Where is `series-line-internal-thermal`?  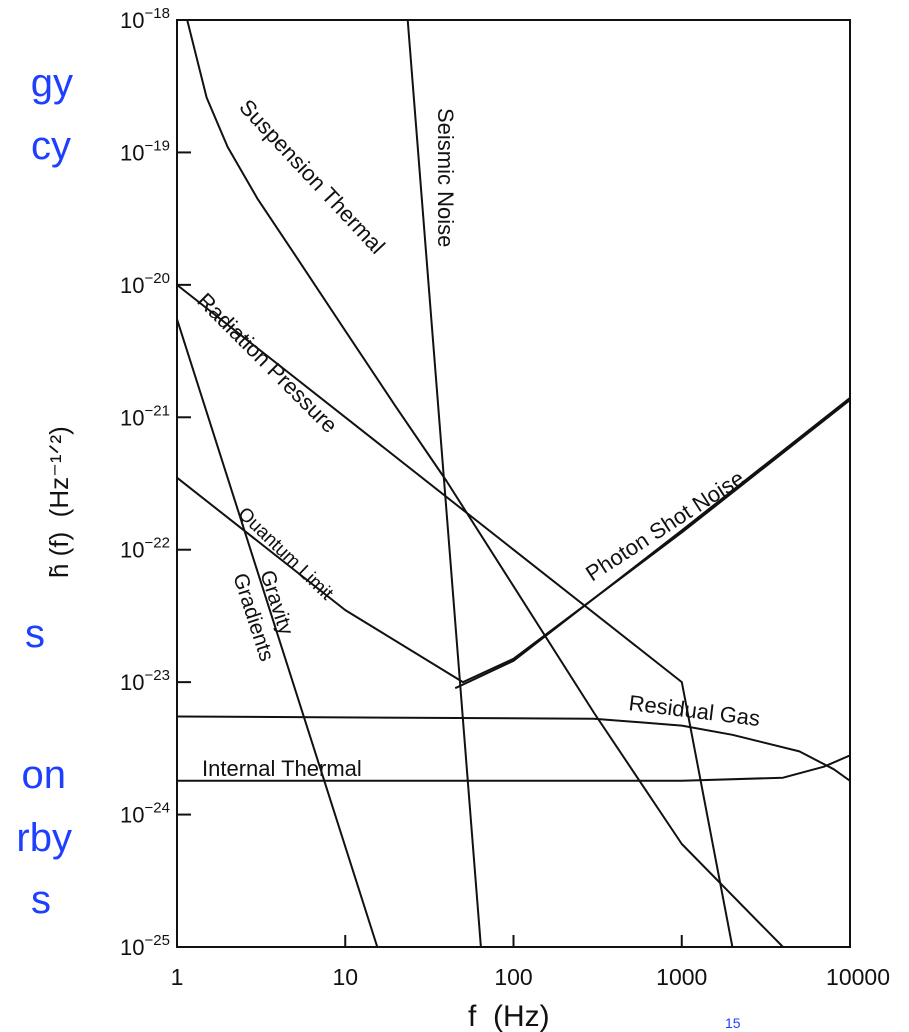
series-line-internal-thermal is located at coordinates (513, 768).